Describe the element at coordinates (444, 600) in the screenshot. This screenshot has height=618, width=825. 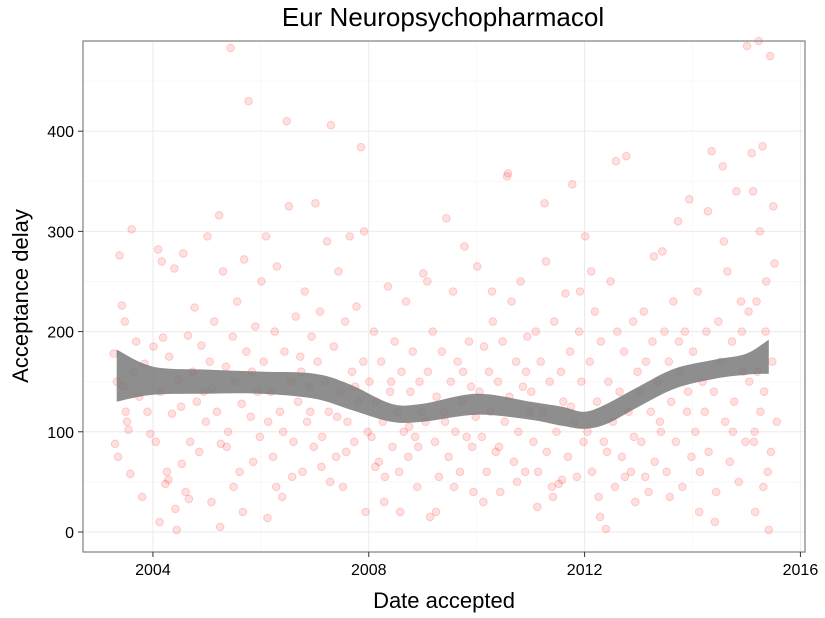
I see `x-axis-title: Date accepted` at that location.